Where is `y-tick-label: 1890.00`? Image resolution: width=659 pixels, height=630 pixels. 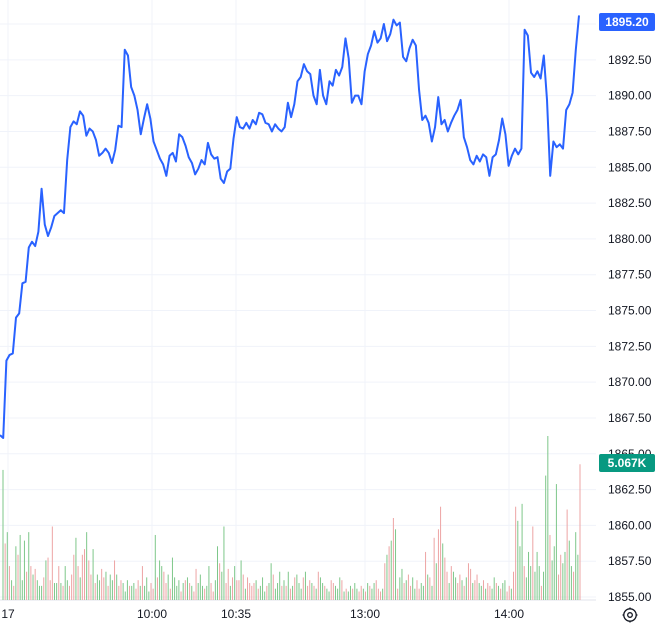 y-tick-label: 1890.00 is located at coordinates (630, 96).